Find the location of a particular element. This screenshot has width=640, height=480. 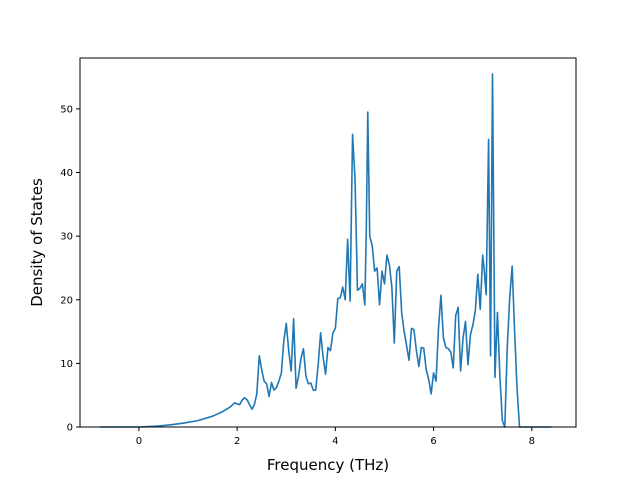

y-tick-label: 30 is located at coordinates (66, 237).